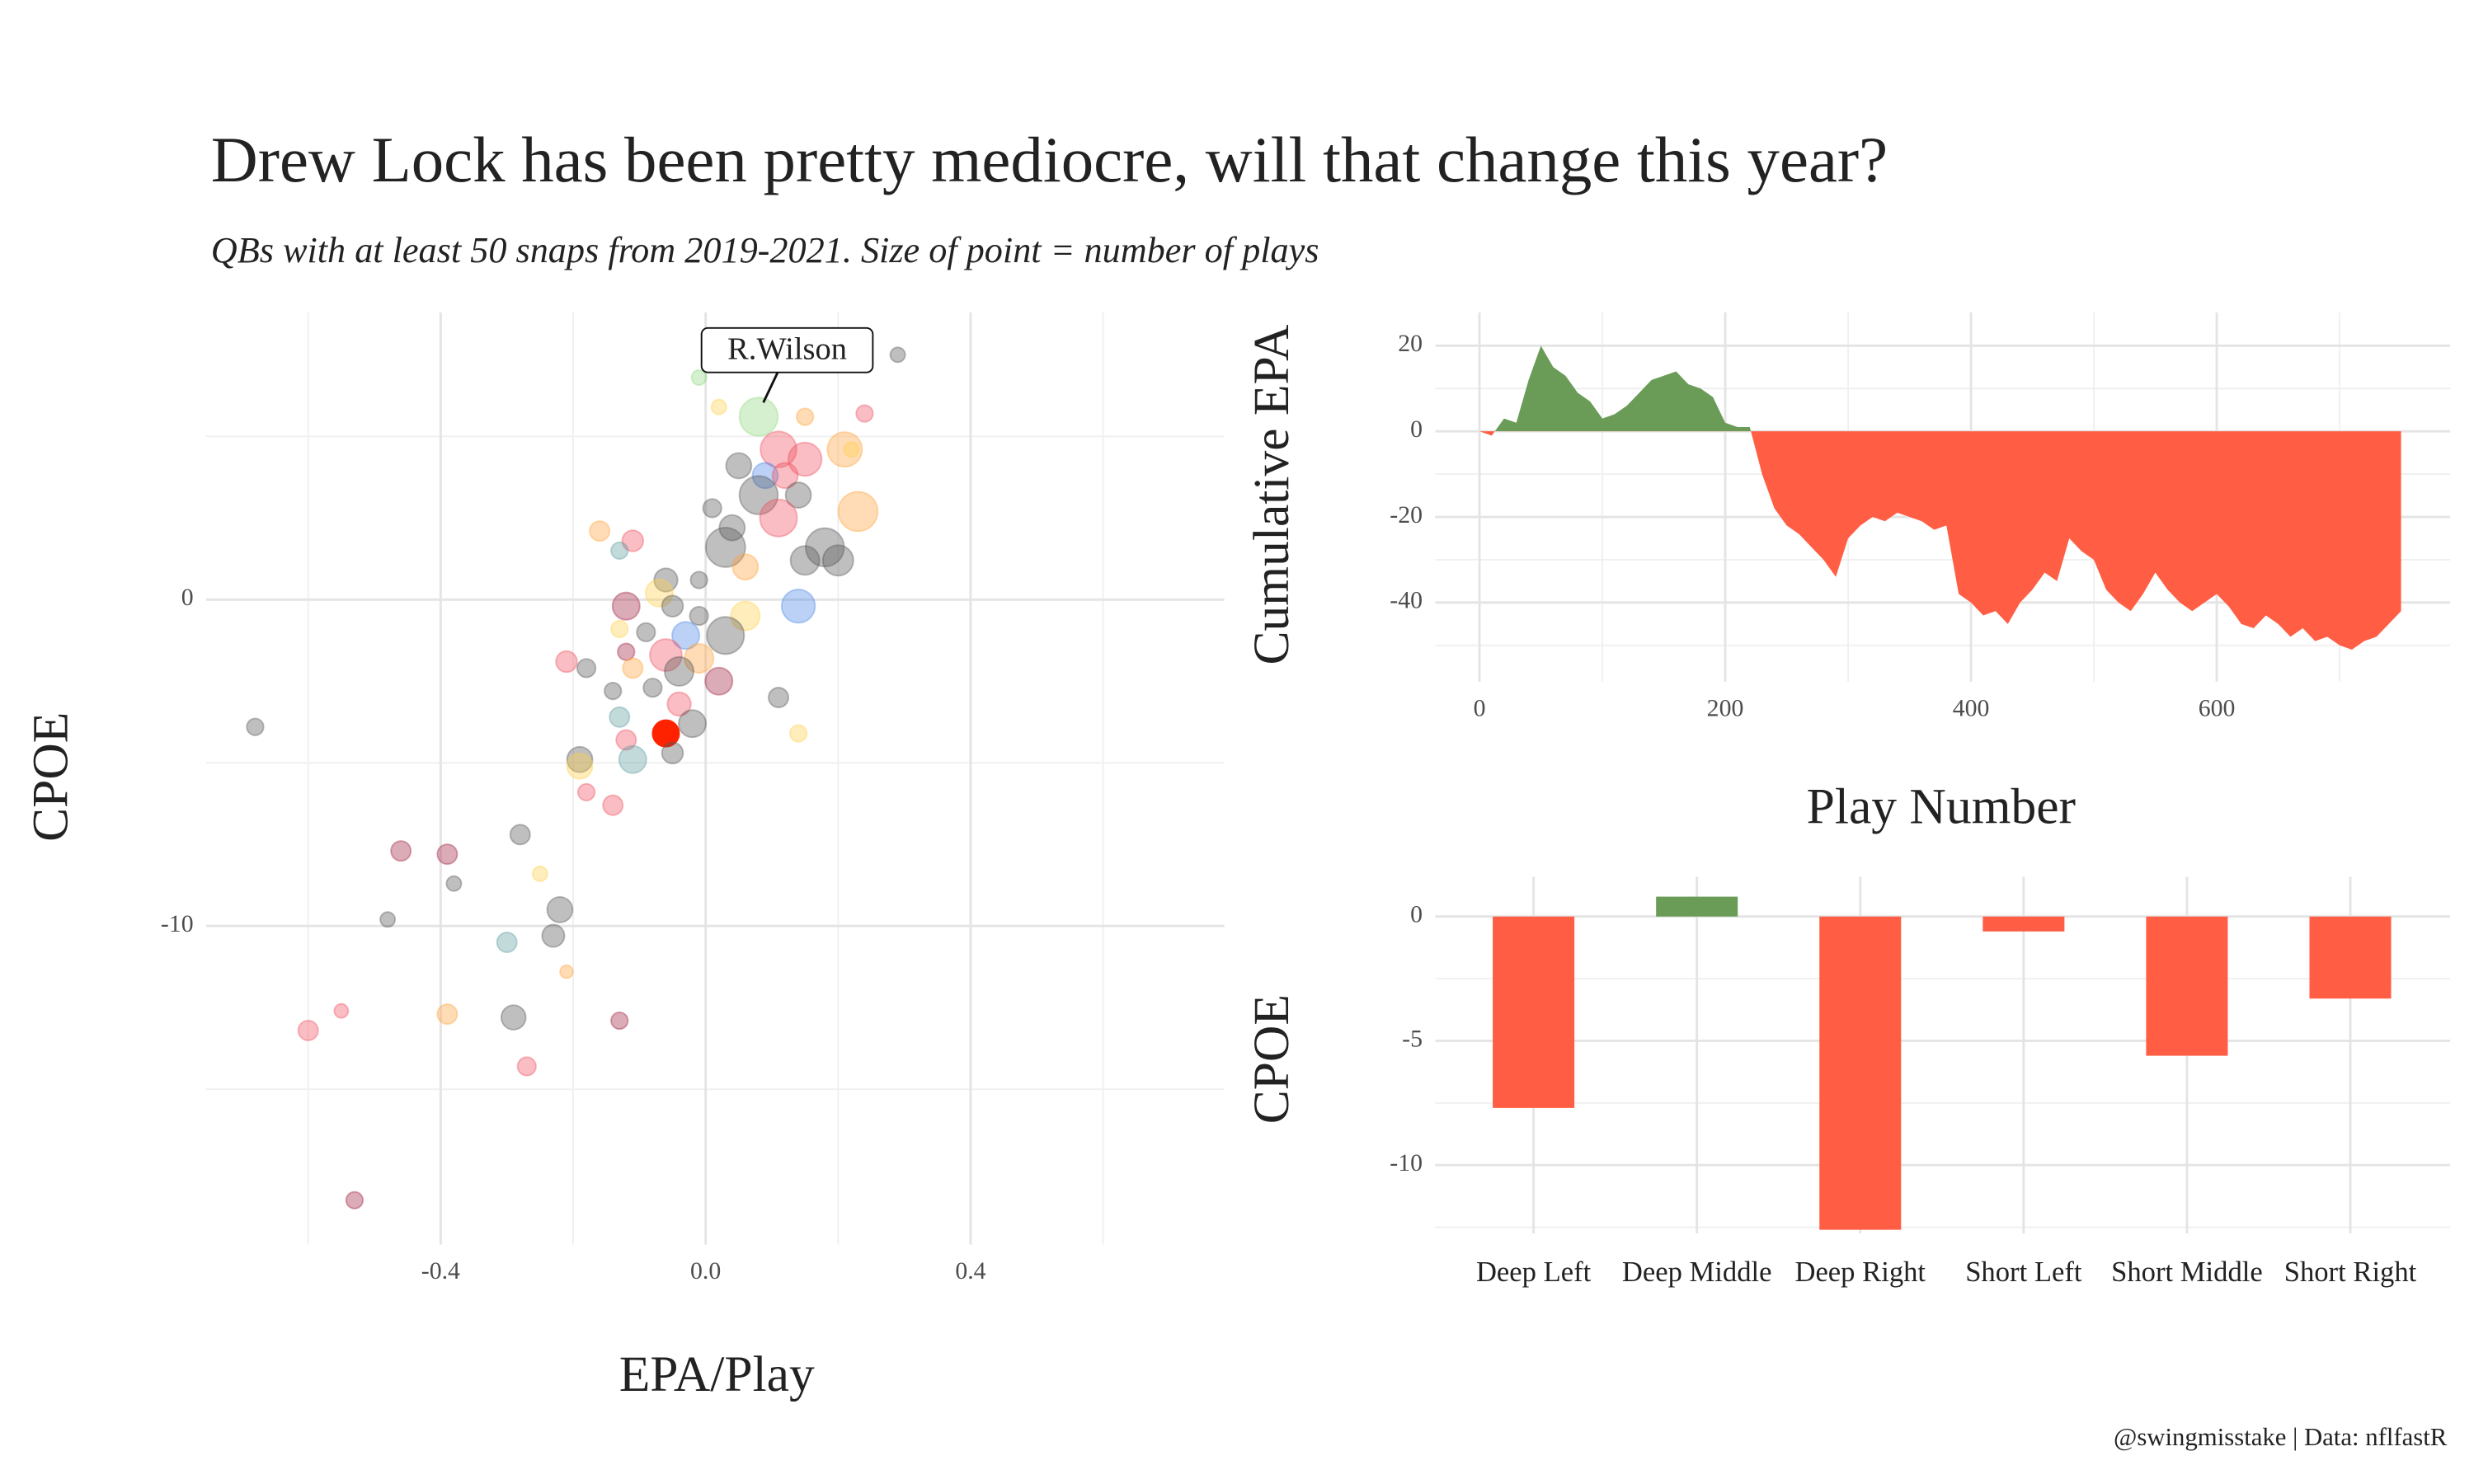 Image resolution: width=2474 pixels, height=1484 pixels. I want to click on area, so click(1940, 497).